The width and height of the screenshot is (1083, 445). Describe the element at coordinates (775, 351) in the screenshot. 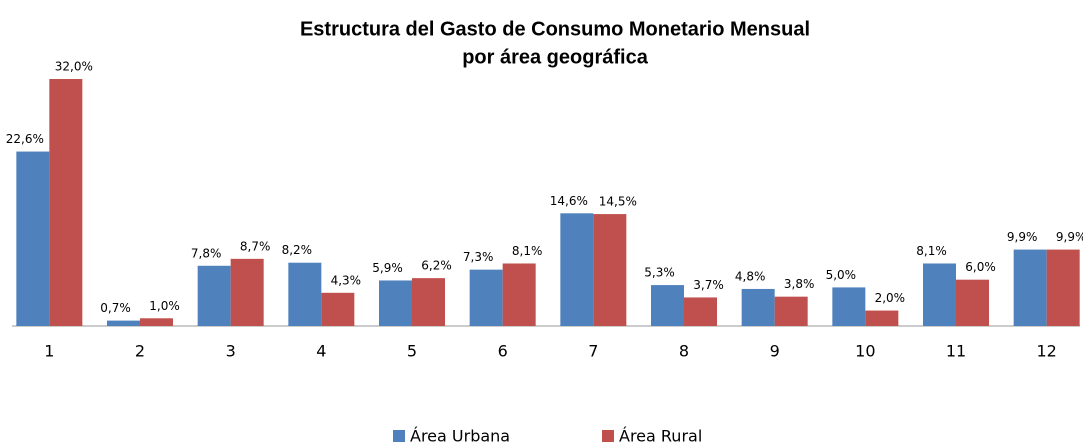

I see `x-tick-label: 9` at that location.